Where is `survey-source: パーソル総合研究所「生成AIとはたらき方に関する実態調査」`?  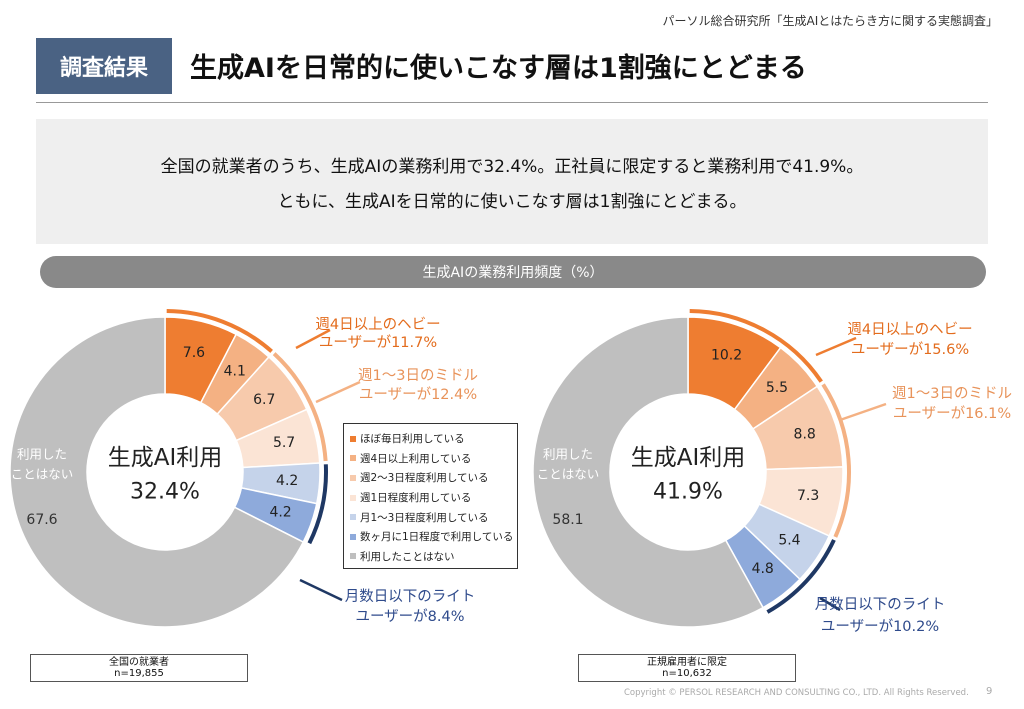
survey-source: パーソル総合研究所「生成AIとはたらき方に関する実態調査」 is located at coordinates (830, 21).